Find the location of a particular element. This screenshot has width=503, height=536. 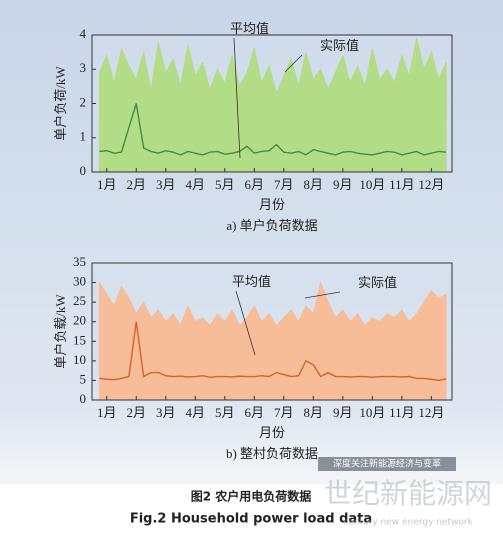

y-tick-label: 3 is located at coordinates (83, 67).